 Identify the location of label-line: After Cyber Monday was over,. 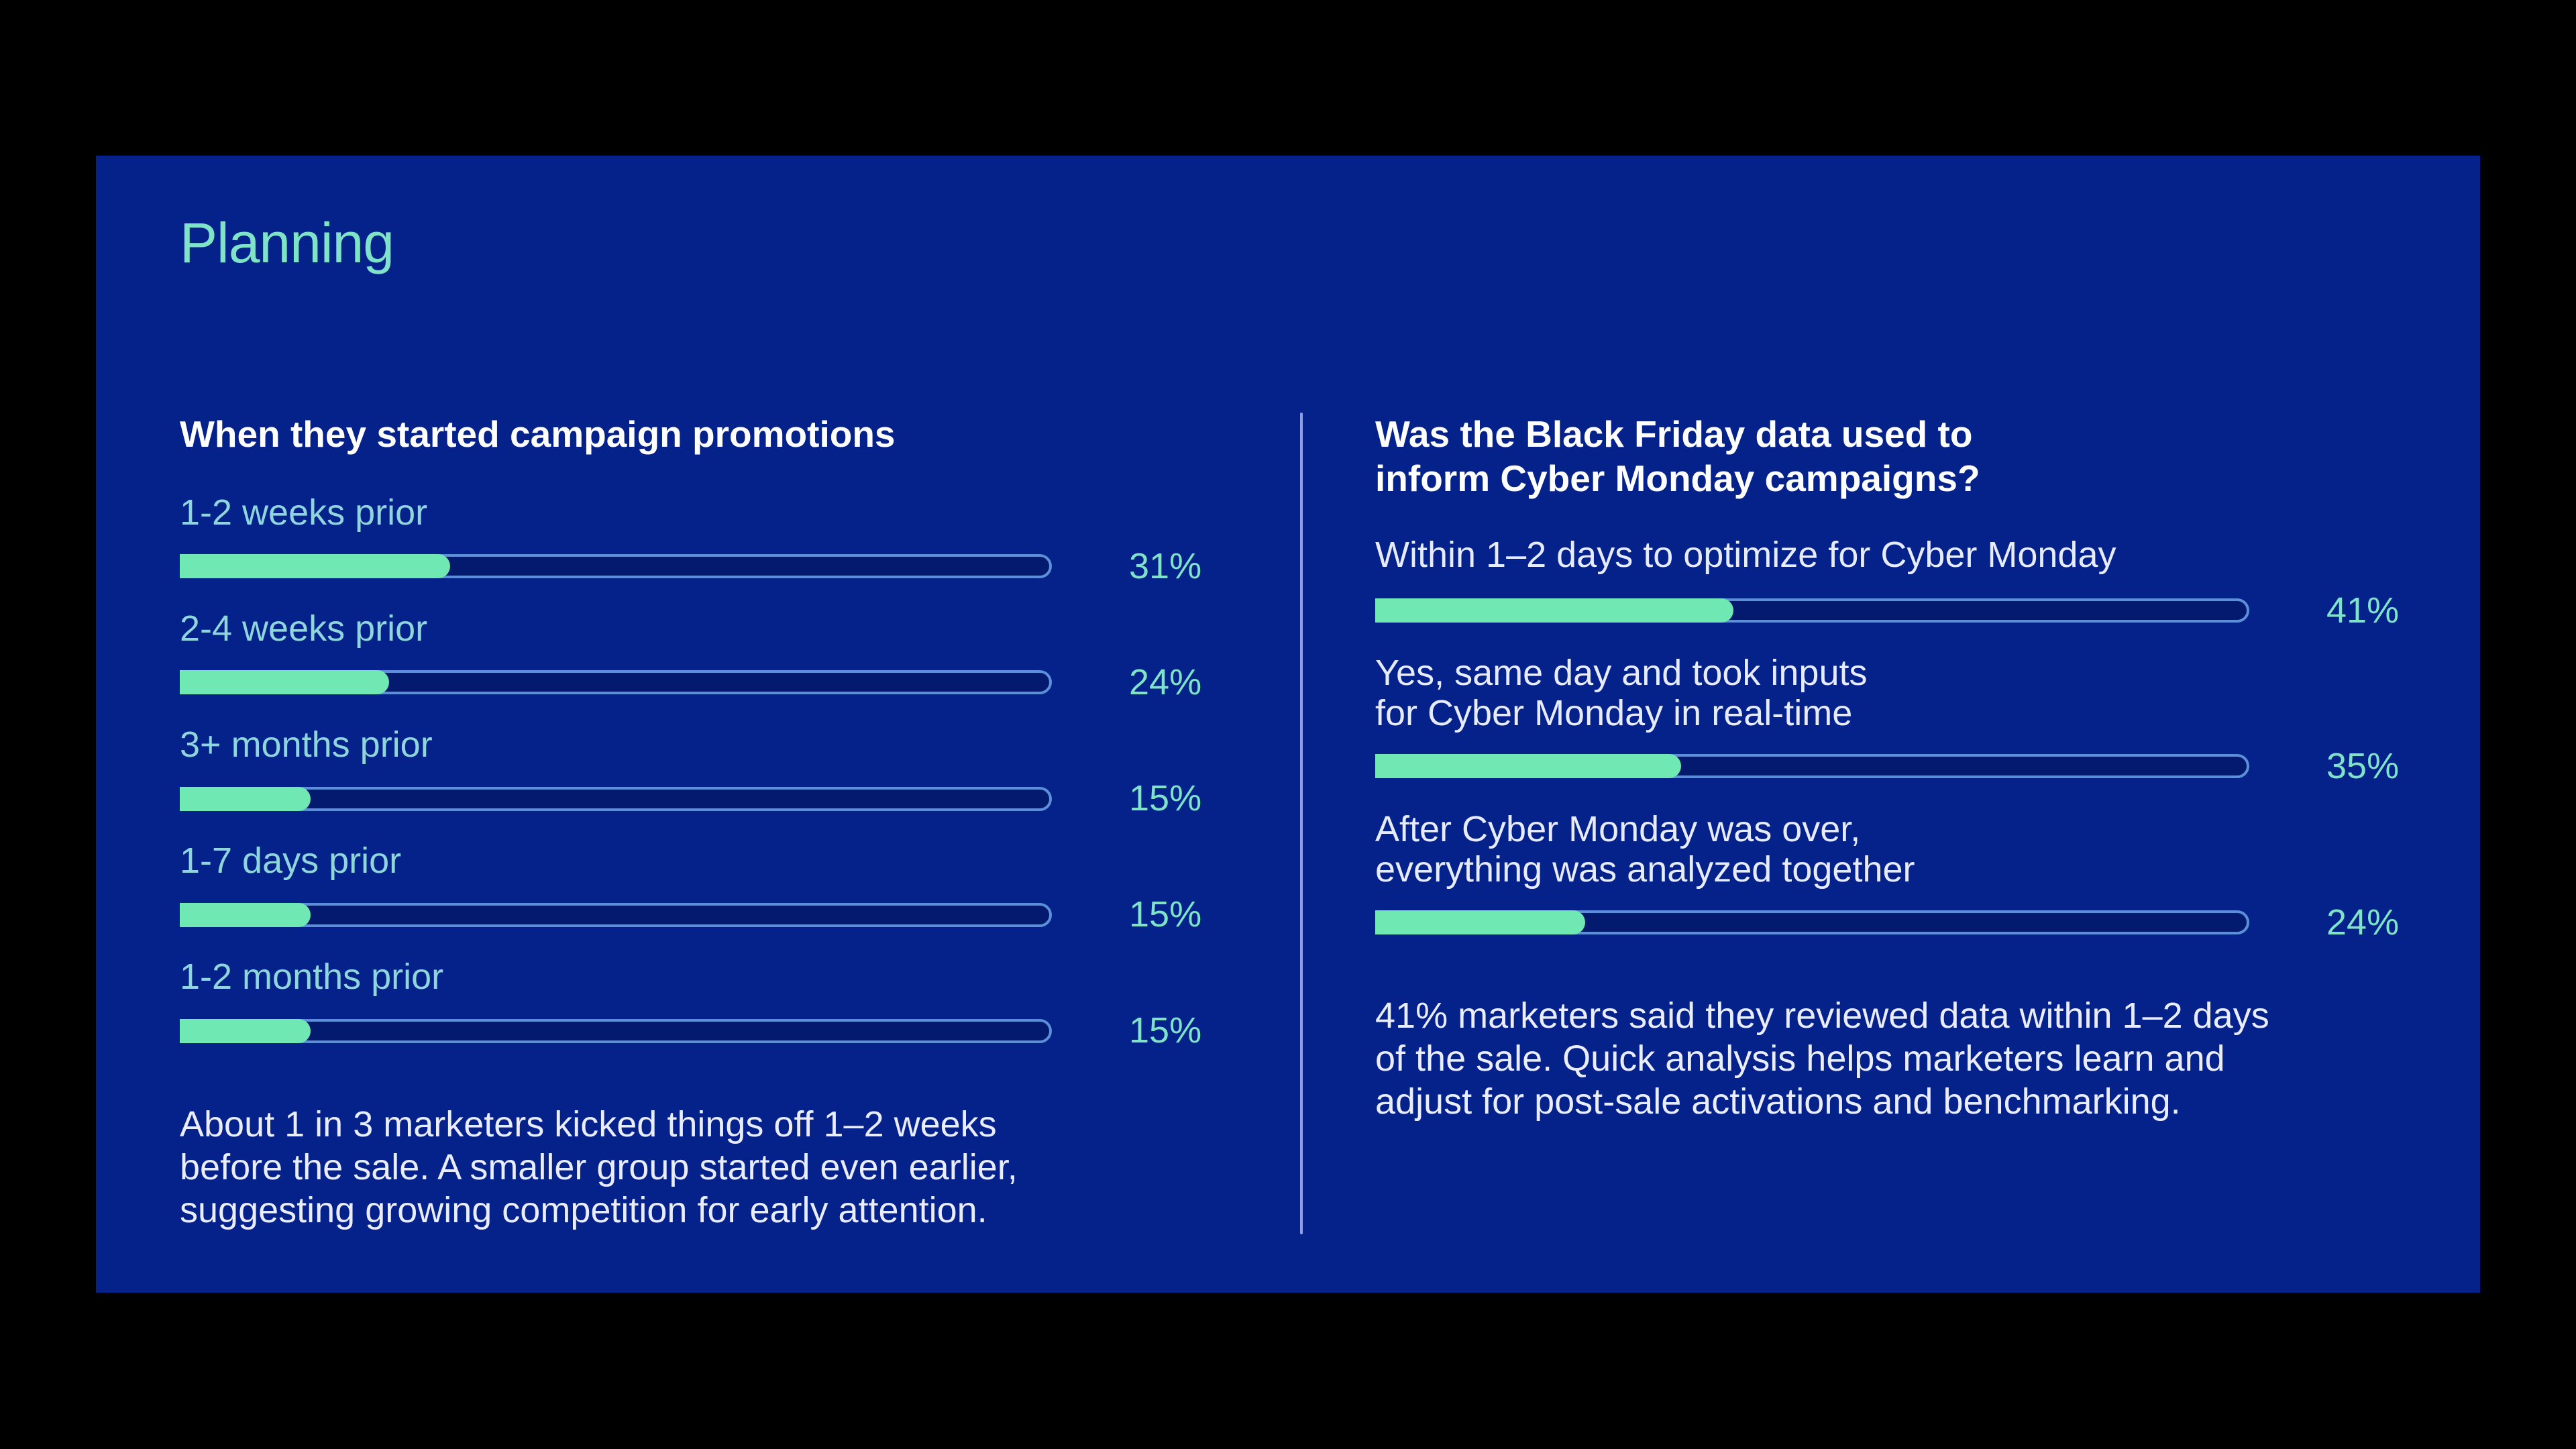
(1618, 829).